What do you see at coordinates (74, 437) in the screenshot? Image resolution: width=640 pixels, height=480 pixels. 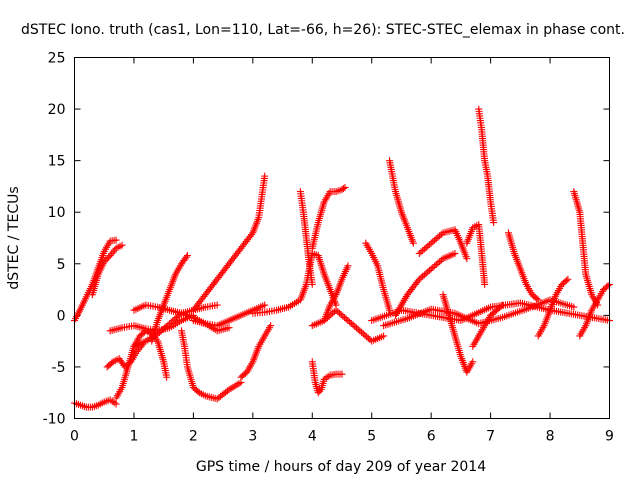 I see `x-tick-label: 0` at bounding box center [74, 437].